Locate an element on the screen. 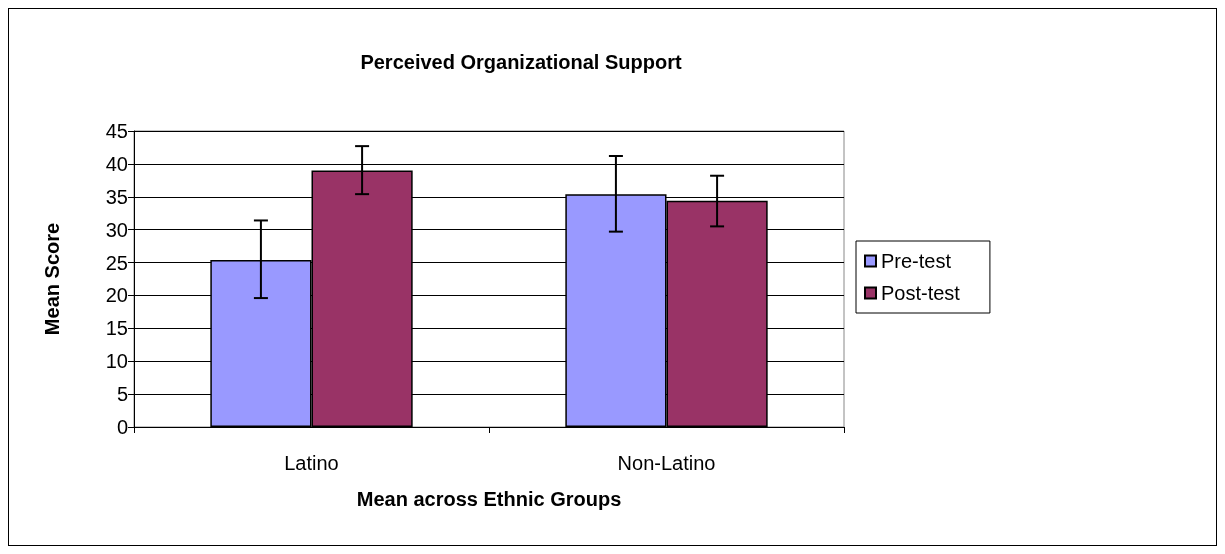 The image size is (1225, 554). y-tick-label: 40 is located at coordinates (116, 163).